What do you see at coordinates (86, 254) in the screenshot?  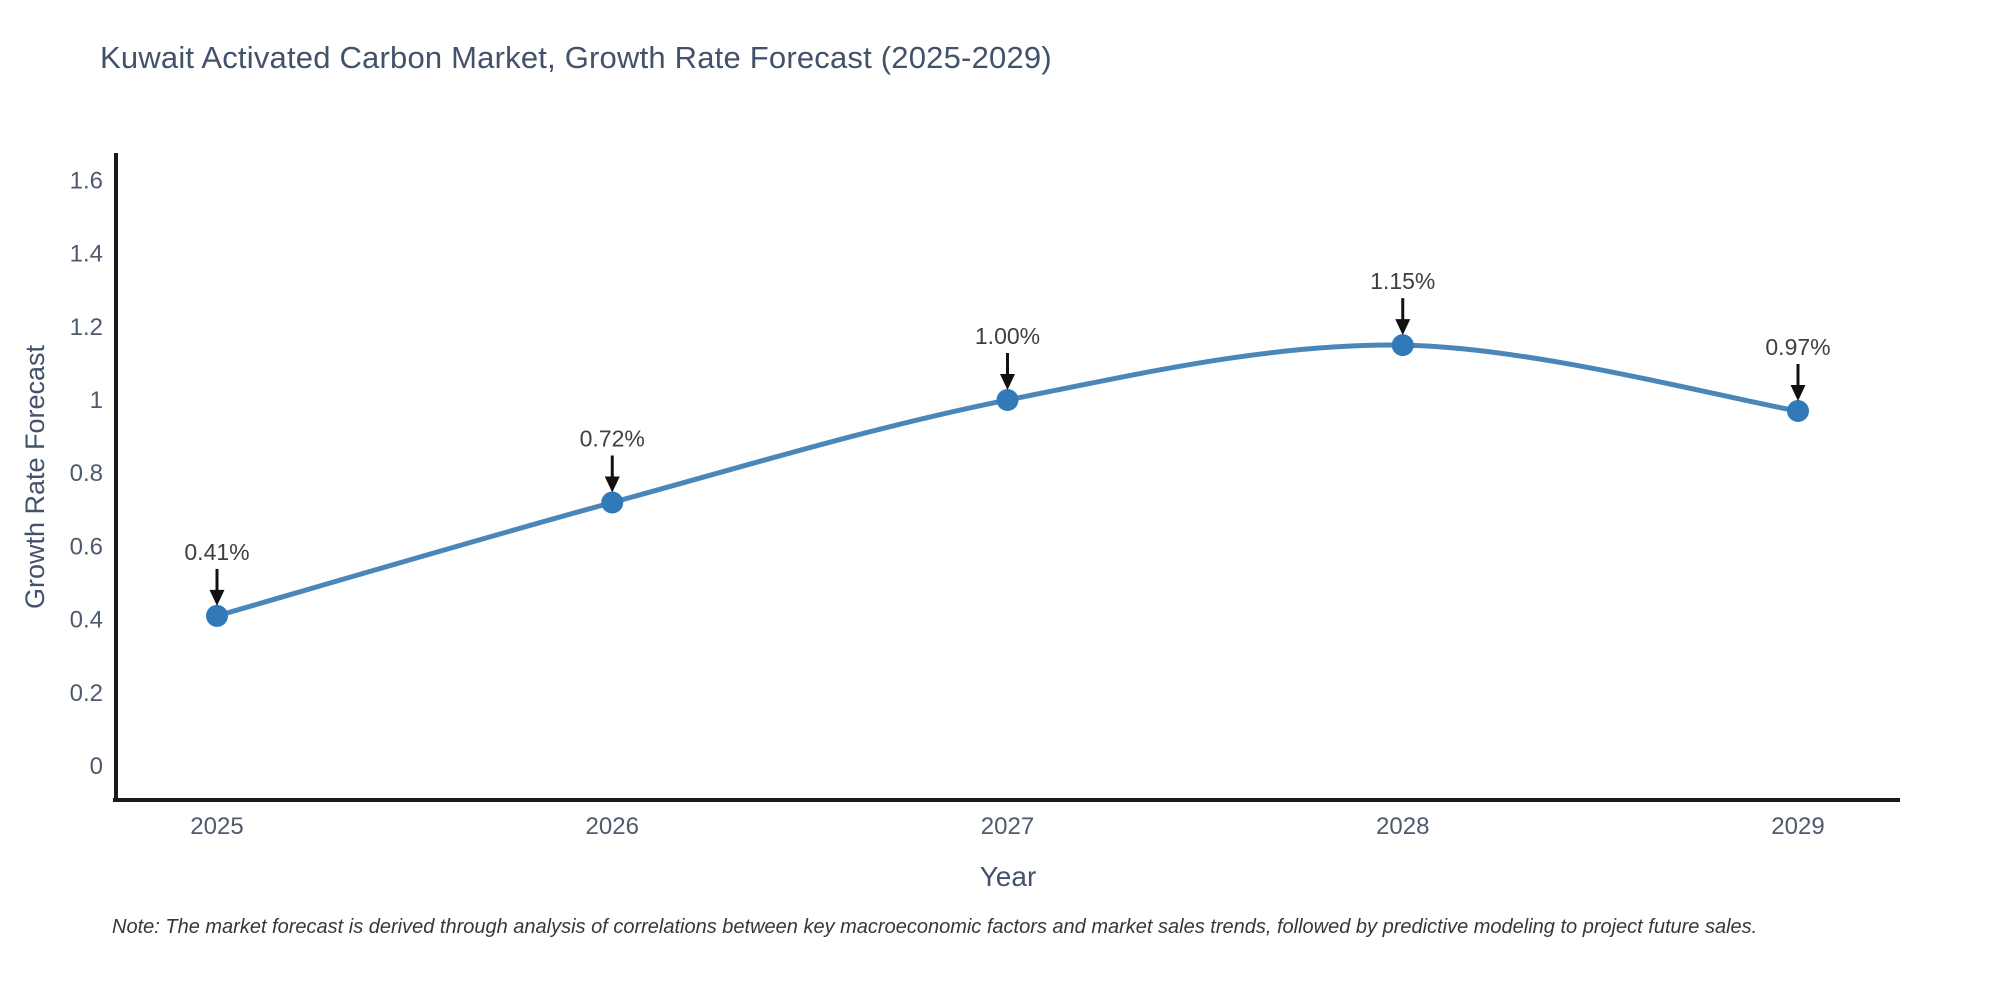 I see `y-tick-label: 1.4` at bounding box center [86, 254].